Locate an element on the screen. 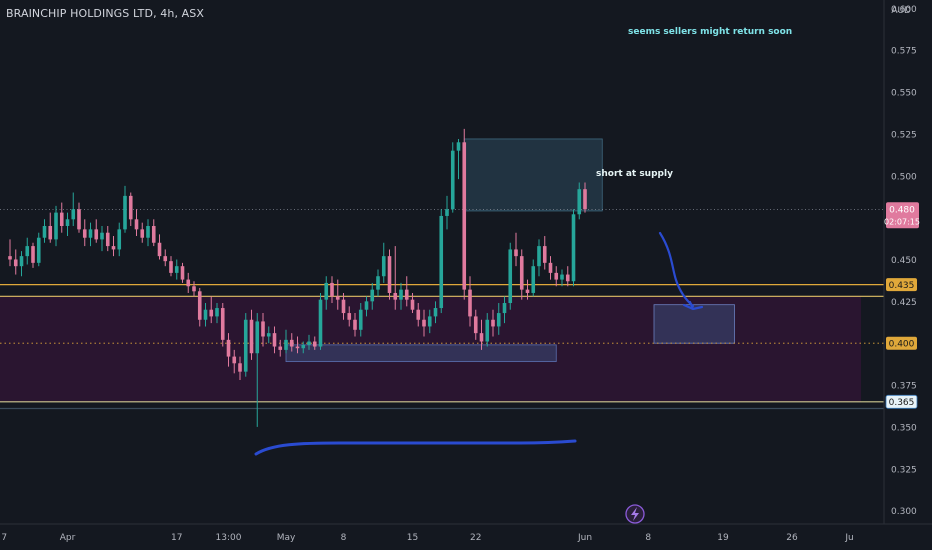 The height and width of the screenshot is (550, 932). lightning-icon is located at coordinates (635, 514).